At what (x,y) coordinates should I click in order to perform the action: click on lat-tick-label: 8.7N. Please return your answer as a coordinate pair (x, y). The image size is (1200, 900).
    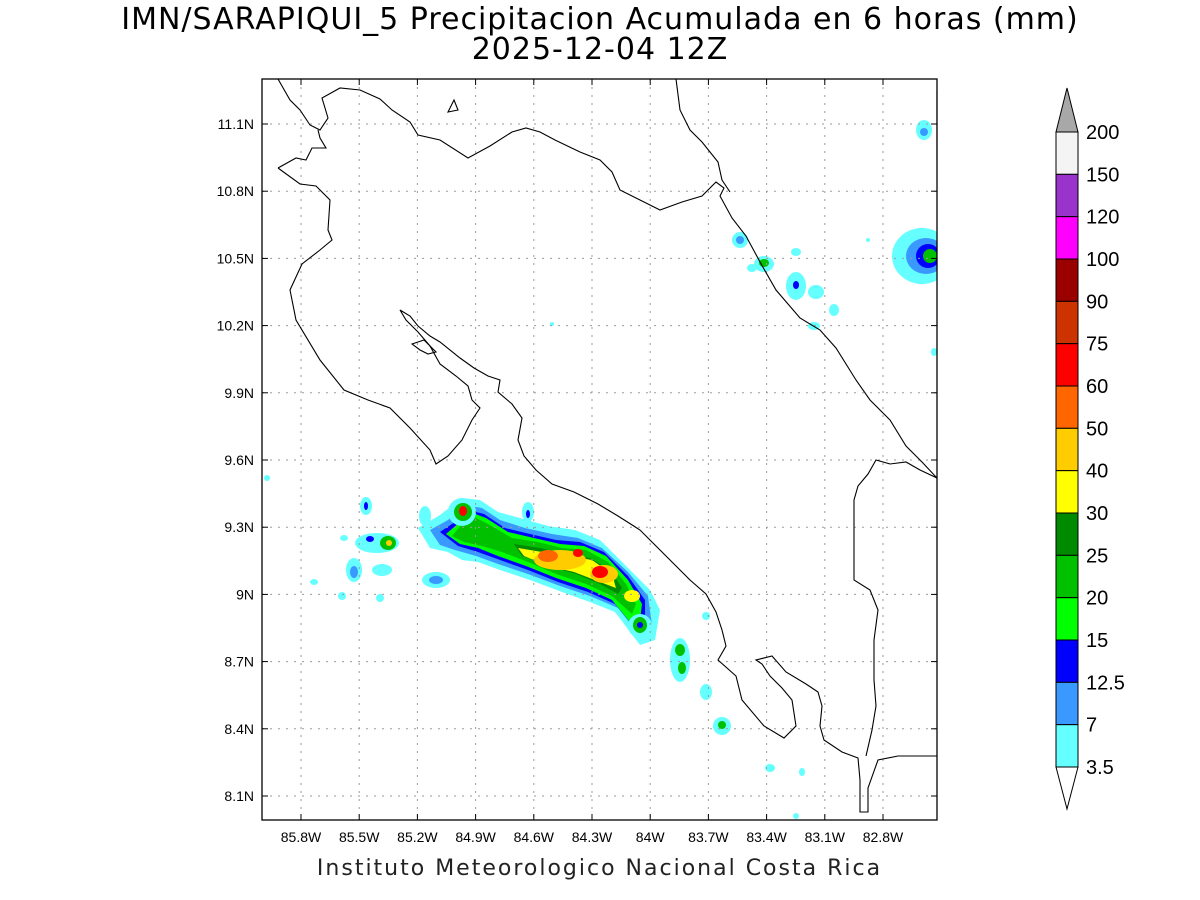
    Looking at the image, I should click on (239, 662).